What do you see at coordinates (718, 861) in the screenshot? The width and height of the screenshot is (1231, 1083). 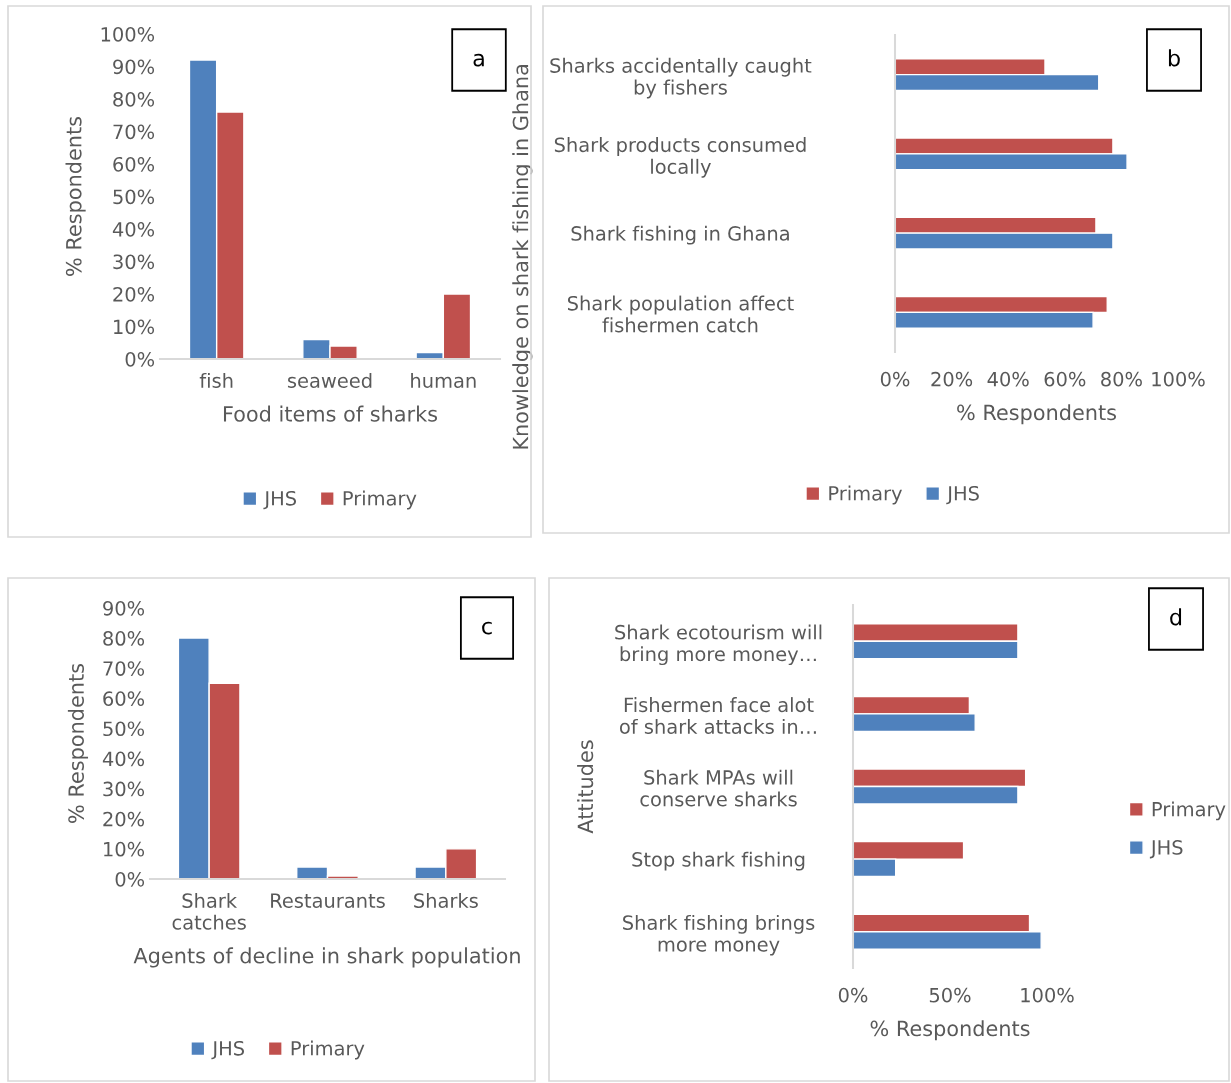 I see `y-tick-label: Stop shark fishing` at bounding box center [718, 861].